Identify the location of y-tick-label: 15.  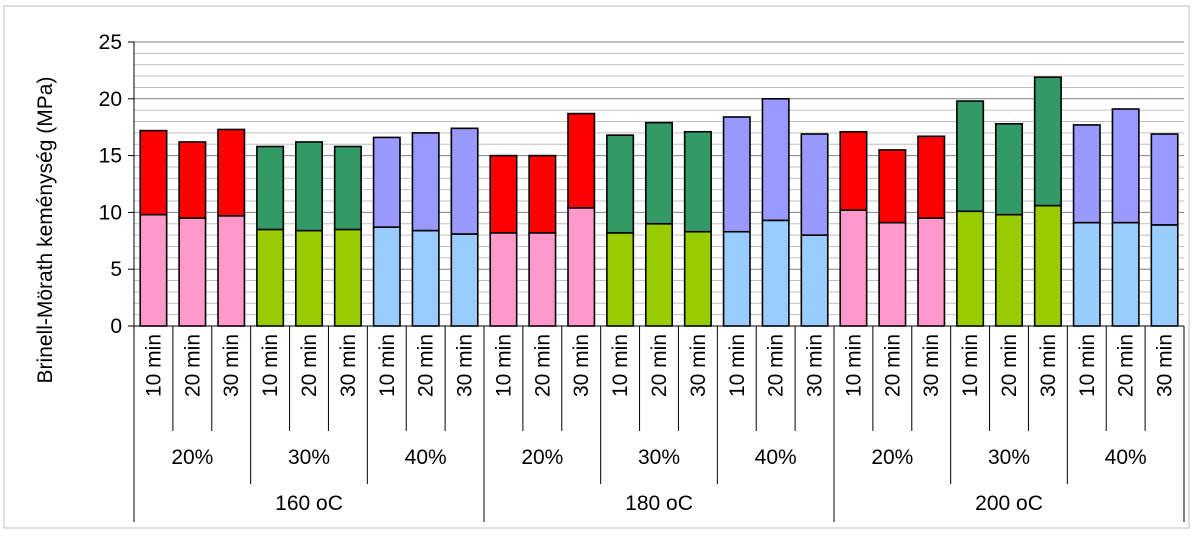
(110, 156).